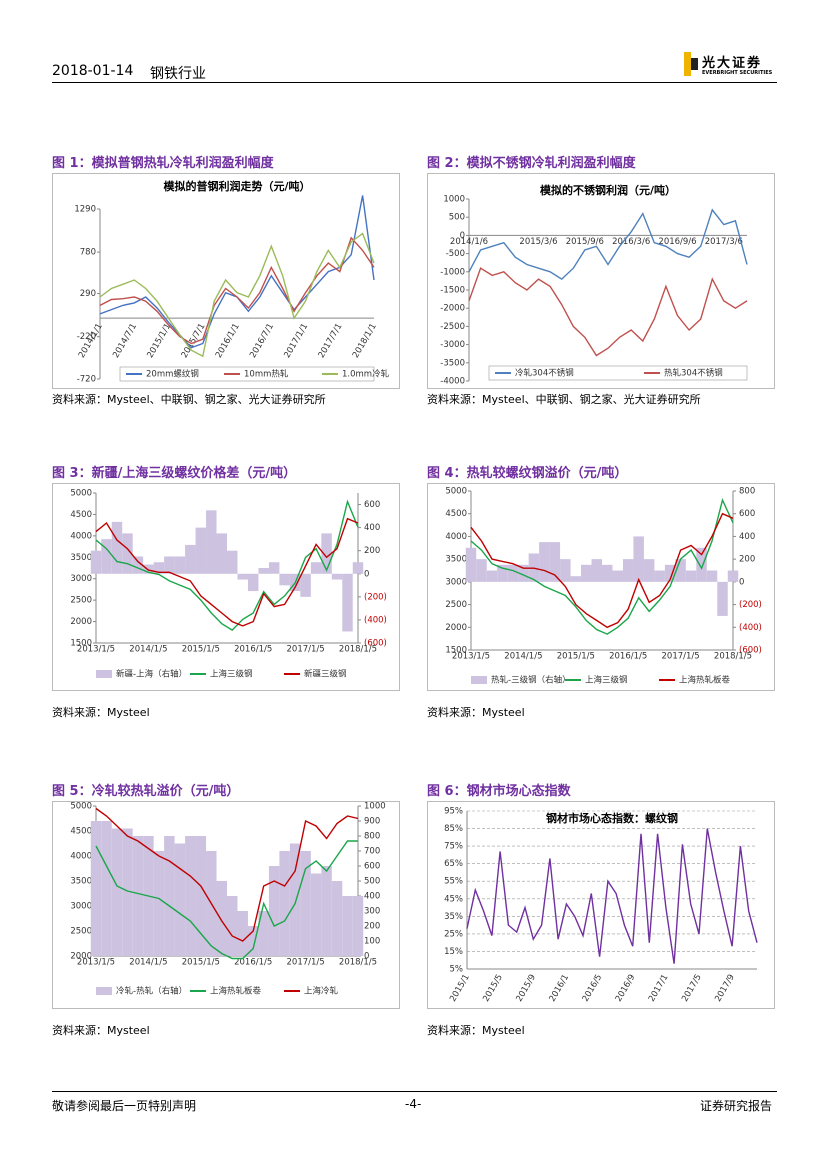  Describe the element at coordinates (414, 1091) in the screenshot. I see `footer-rule` at that location.